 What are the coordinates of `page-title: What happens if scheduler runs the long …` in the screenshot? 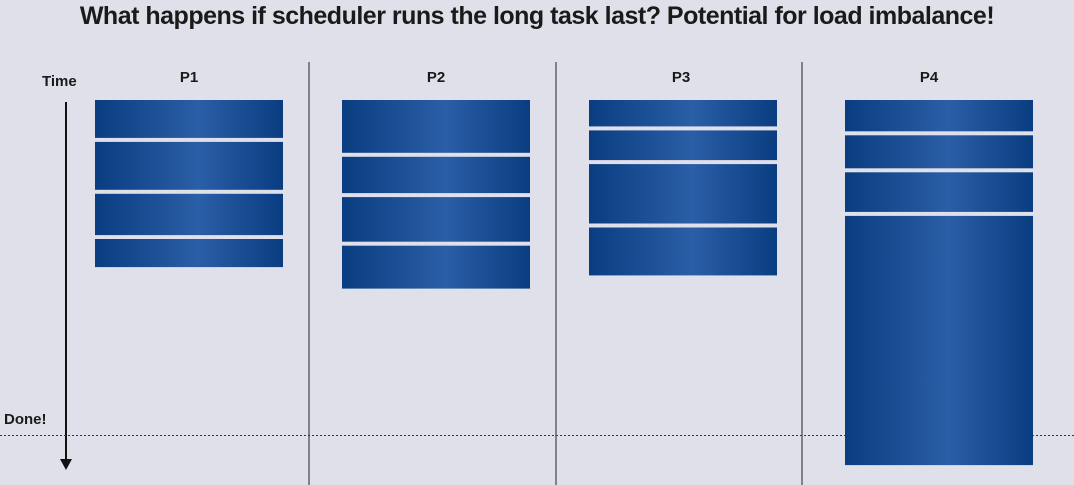 It's located at (537, 16).